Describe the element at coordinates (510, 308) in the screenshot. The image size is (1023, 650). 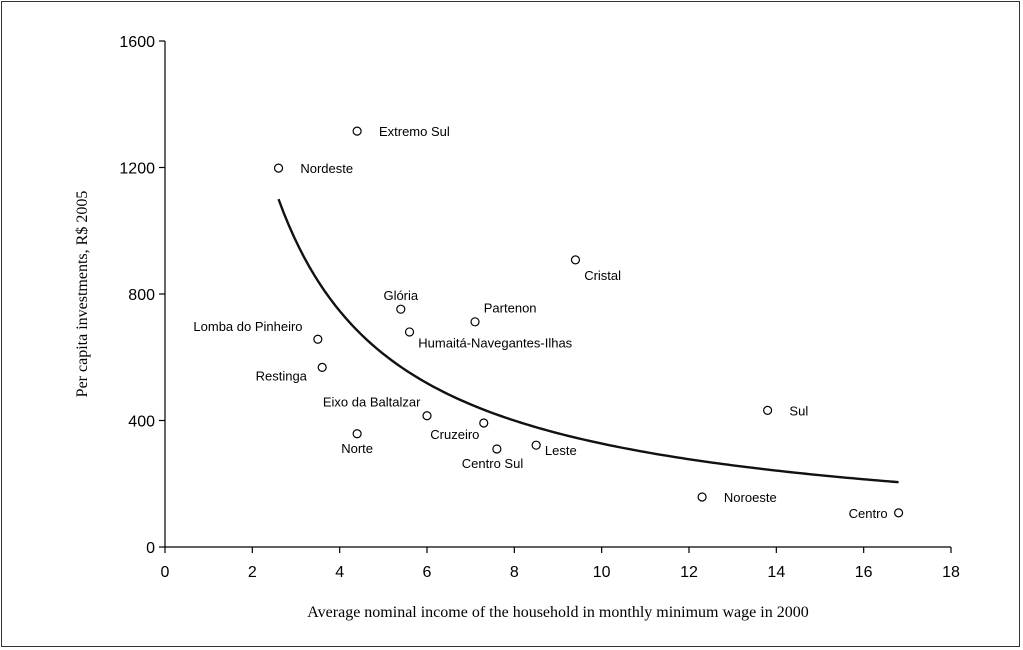
I see `point-label: Partenon` at that location.